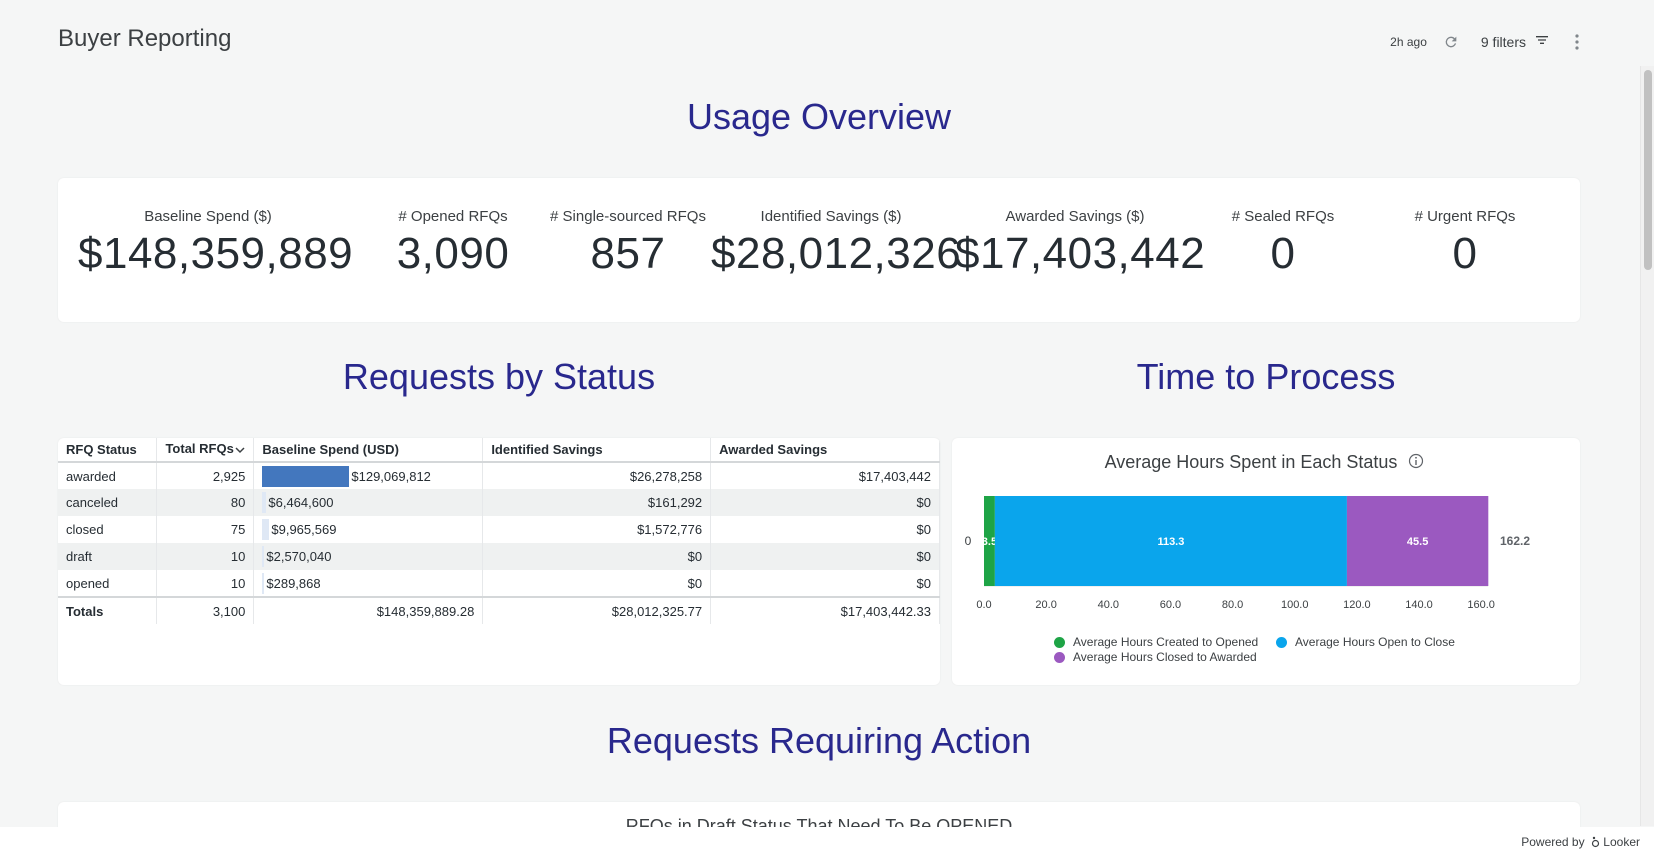 The width and height of the screenshot is (1654, 856). Describe the element at coordinates (819, 116) in the screenshot. I see `section-title-usage-overview: Usage Overview` at that location.